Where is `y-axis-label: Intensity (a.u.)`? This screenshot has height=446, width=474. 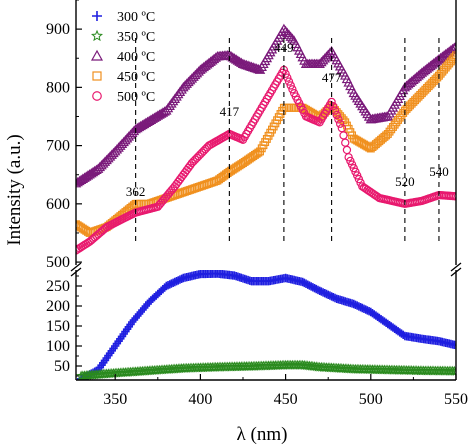
y-axis-label: Intensity (a.u.) is located at coordinates (14, 189).